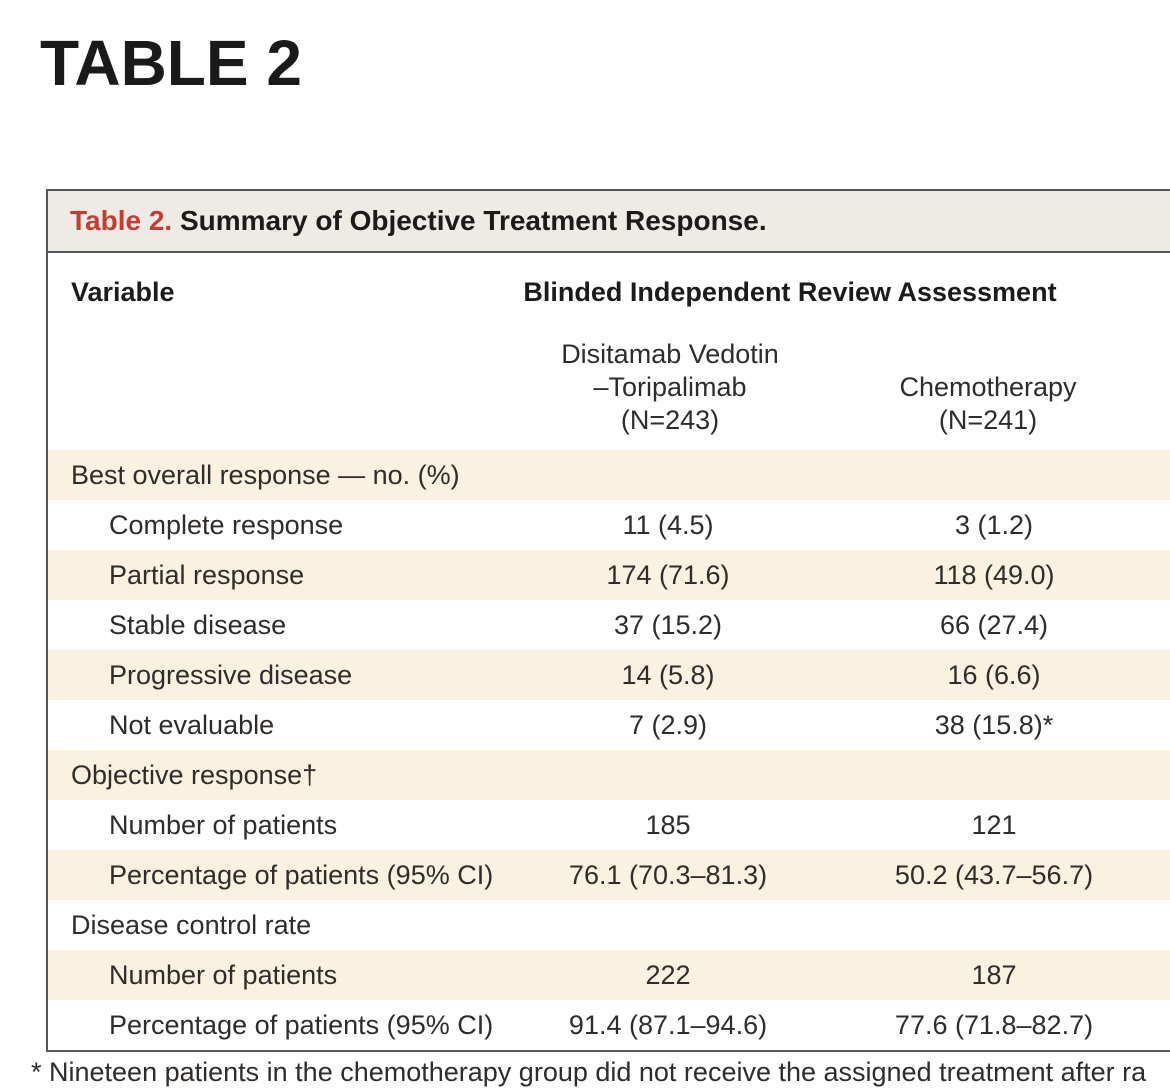  Describe the element at coordinates (994, 724) in the screenshot. I see `row-value-group2: 38 (15.8)*` at that location.